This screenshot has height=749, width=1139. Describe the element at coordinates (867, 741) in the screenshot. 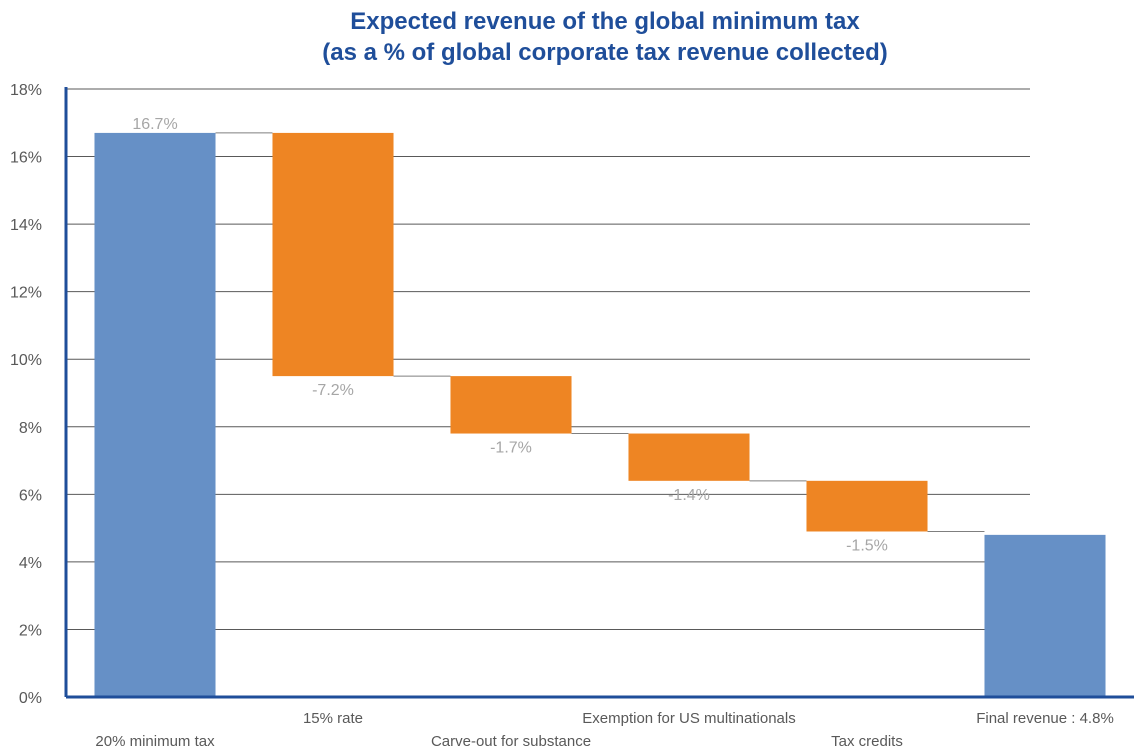

I see `x-category-label: Tax credits` at that location.